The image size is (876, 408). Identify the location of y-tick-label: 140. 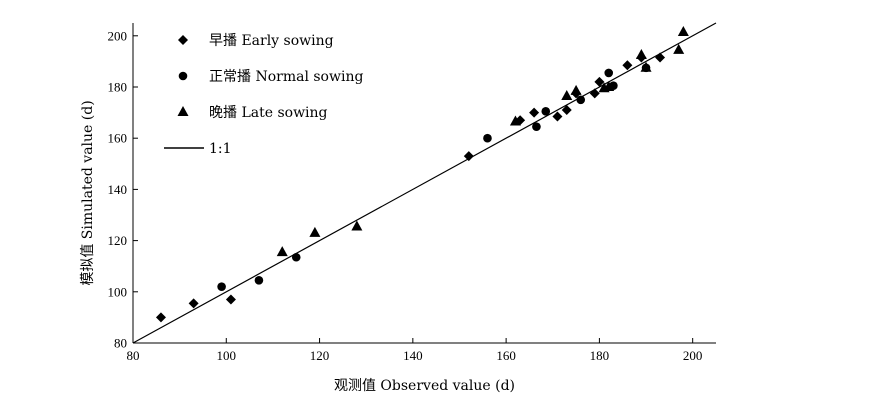
(118, 189).